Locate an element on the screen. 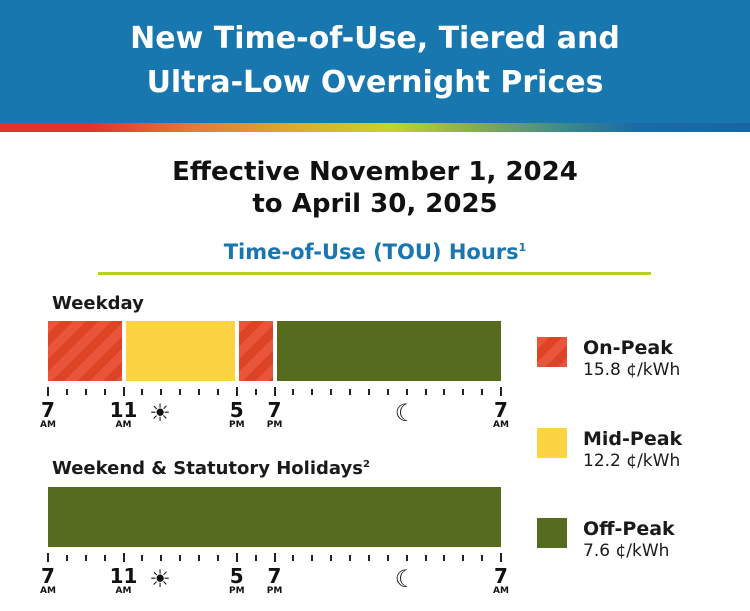  sun-icon: ☀ is located at coordinates (160, 579).